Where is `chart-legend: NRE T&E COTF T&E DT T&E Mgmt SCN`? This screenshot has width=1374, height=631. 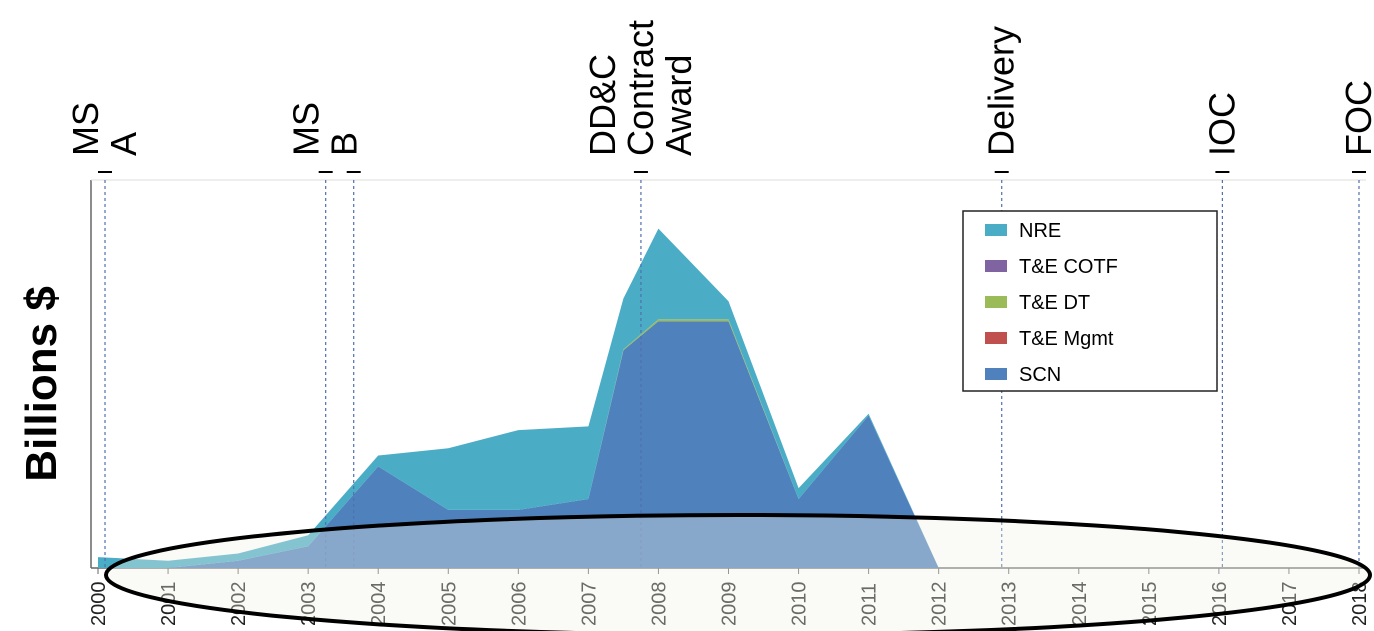 chart-legend: NRE T&E COTF T&E DT T&E Mgmt SCN is located at coordinates (1090, 301).